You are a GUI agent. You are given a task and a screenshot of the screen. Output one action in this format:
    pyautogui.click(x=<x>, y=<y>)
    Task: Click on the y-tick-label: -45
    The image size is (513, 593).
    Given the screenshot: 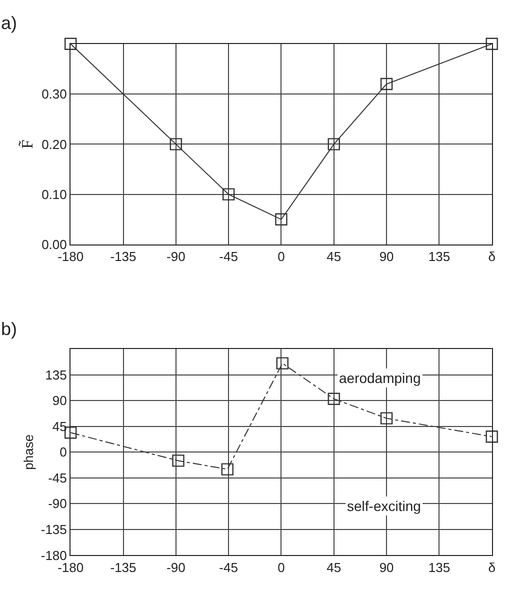 What is the action you would take?
    pyautogui.click(x=57, y=478)
    